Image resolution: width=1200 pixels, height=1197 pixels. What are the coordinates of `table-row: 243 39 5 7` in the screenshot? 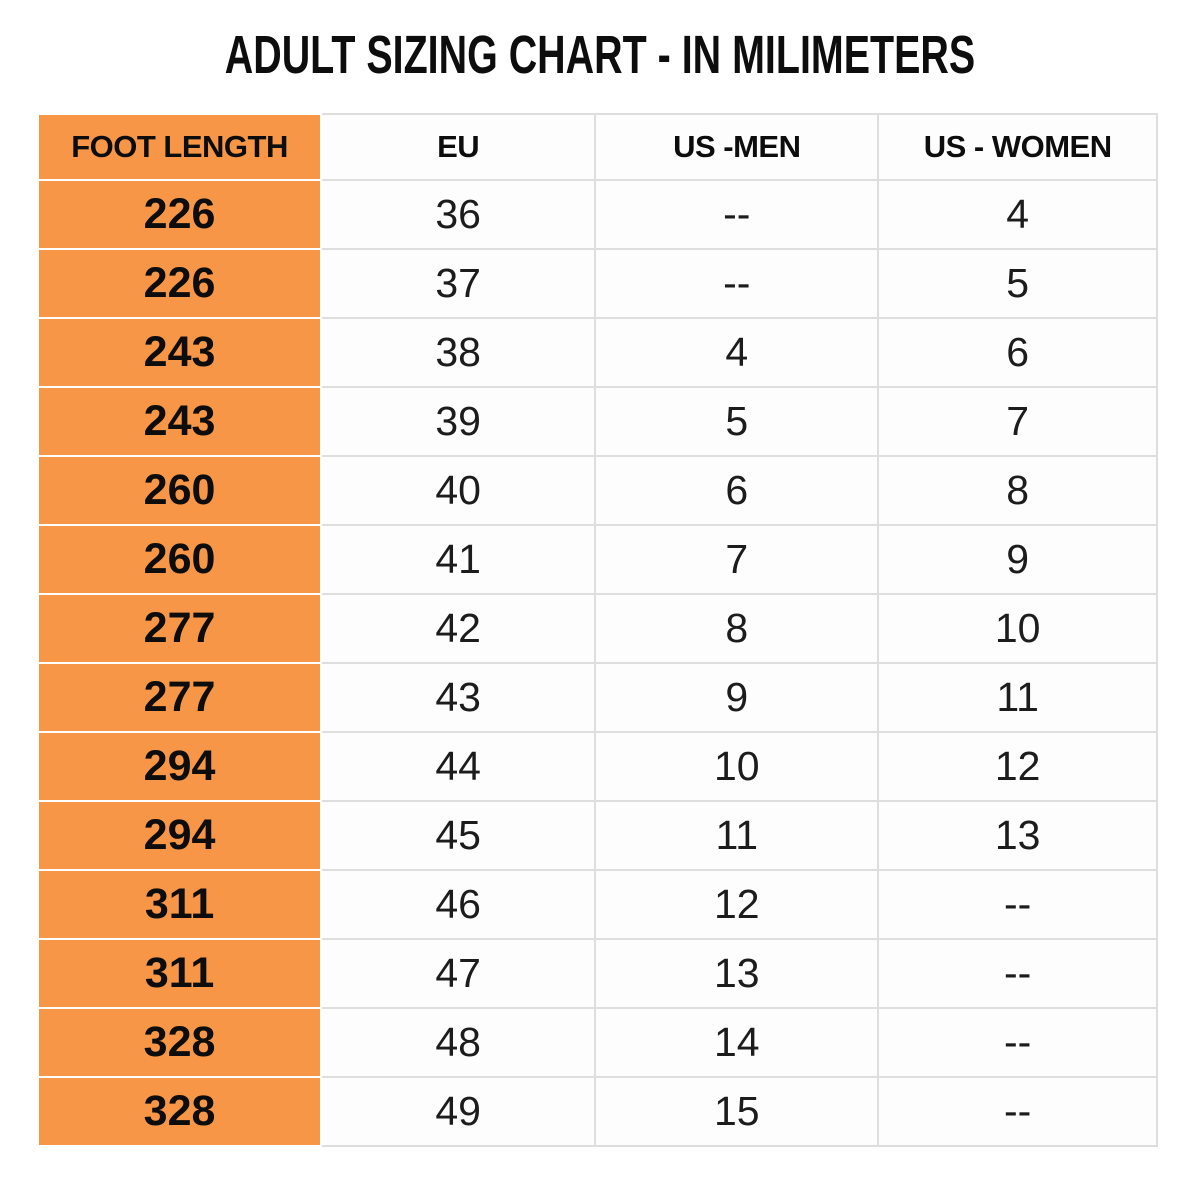 It's located at (597, 421).